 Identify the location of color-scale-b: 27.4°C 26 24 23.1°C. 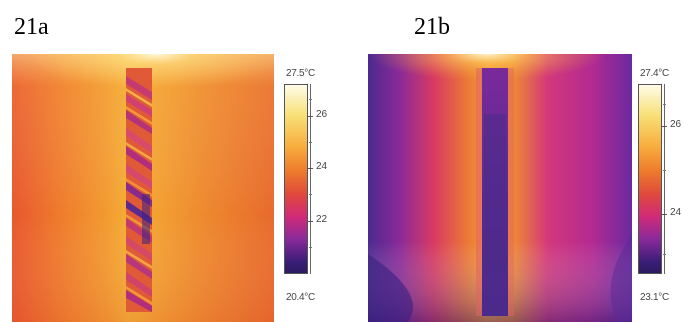
(666, 188).